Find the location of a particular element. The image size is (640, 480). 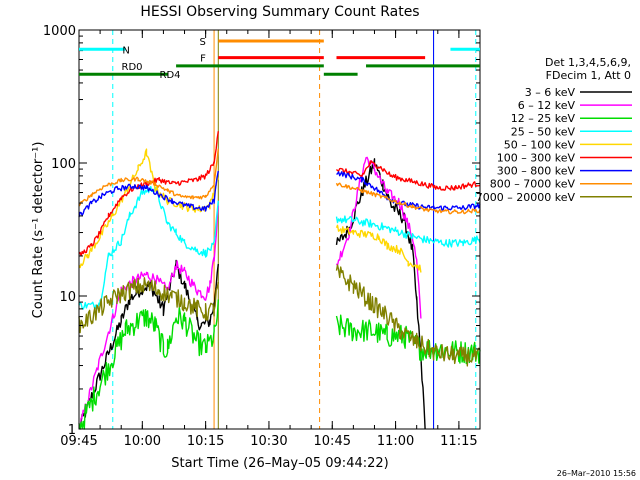

flag-label-n: N is located at coordinates (125, 50).